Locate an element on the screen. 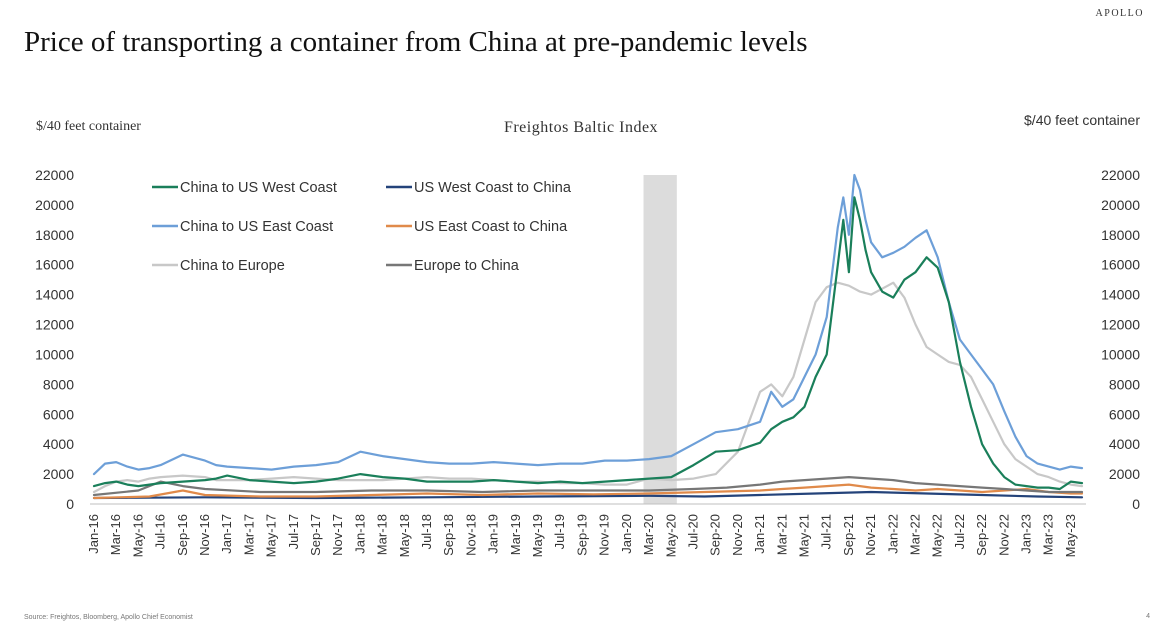 The image size is (1162, 622). x-tick-label: Sep-16 is located at coordinates (182, 535).